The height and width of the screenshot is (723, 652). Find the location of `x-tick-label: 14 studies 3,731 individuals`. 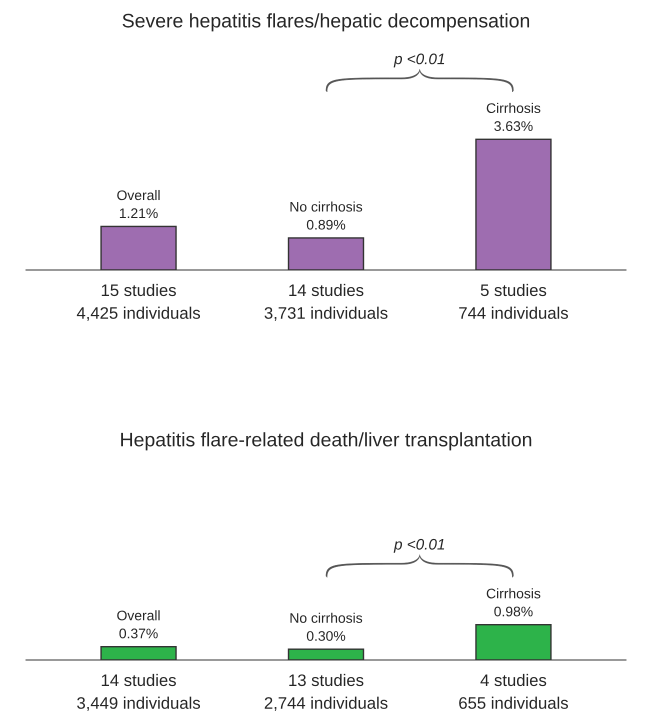

x-tick-label: 14 studies 3,731 individuals is located at coordinates (326, 302).